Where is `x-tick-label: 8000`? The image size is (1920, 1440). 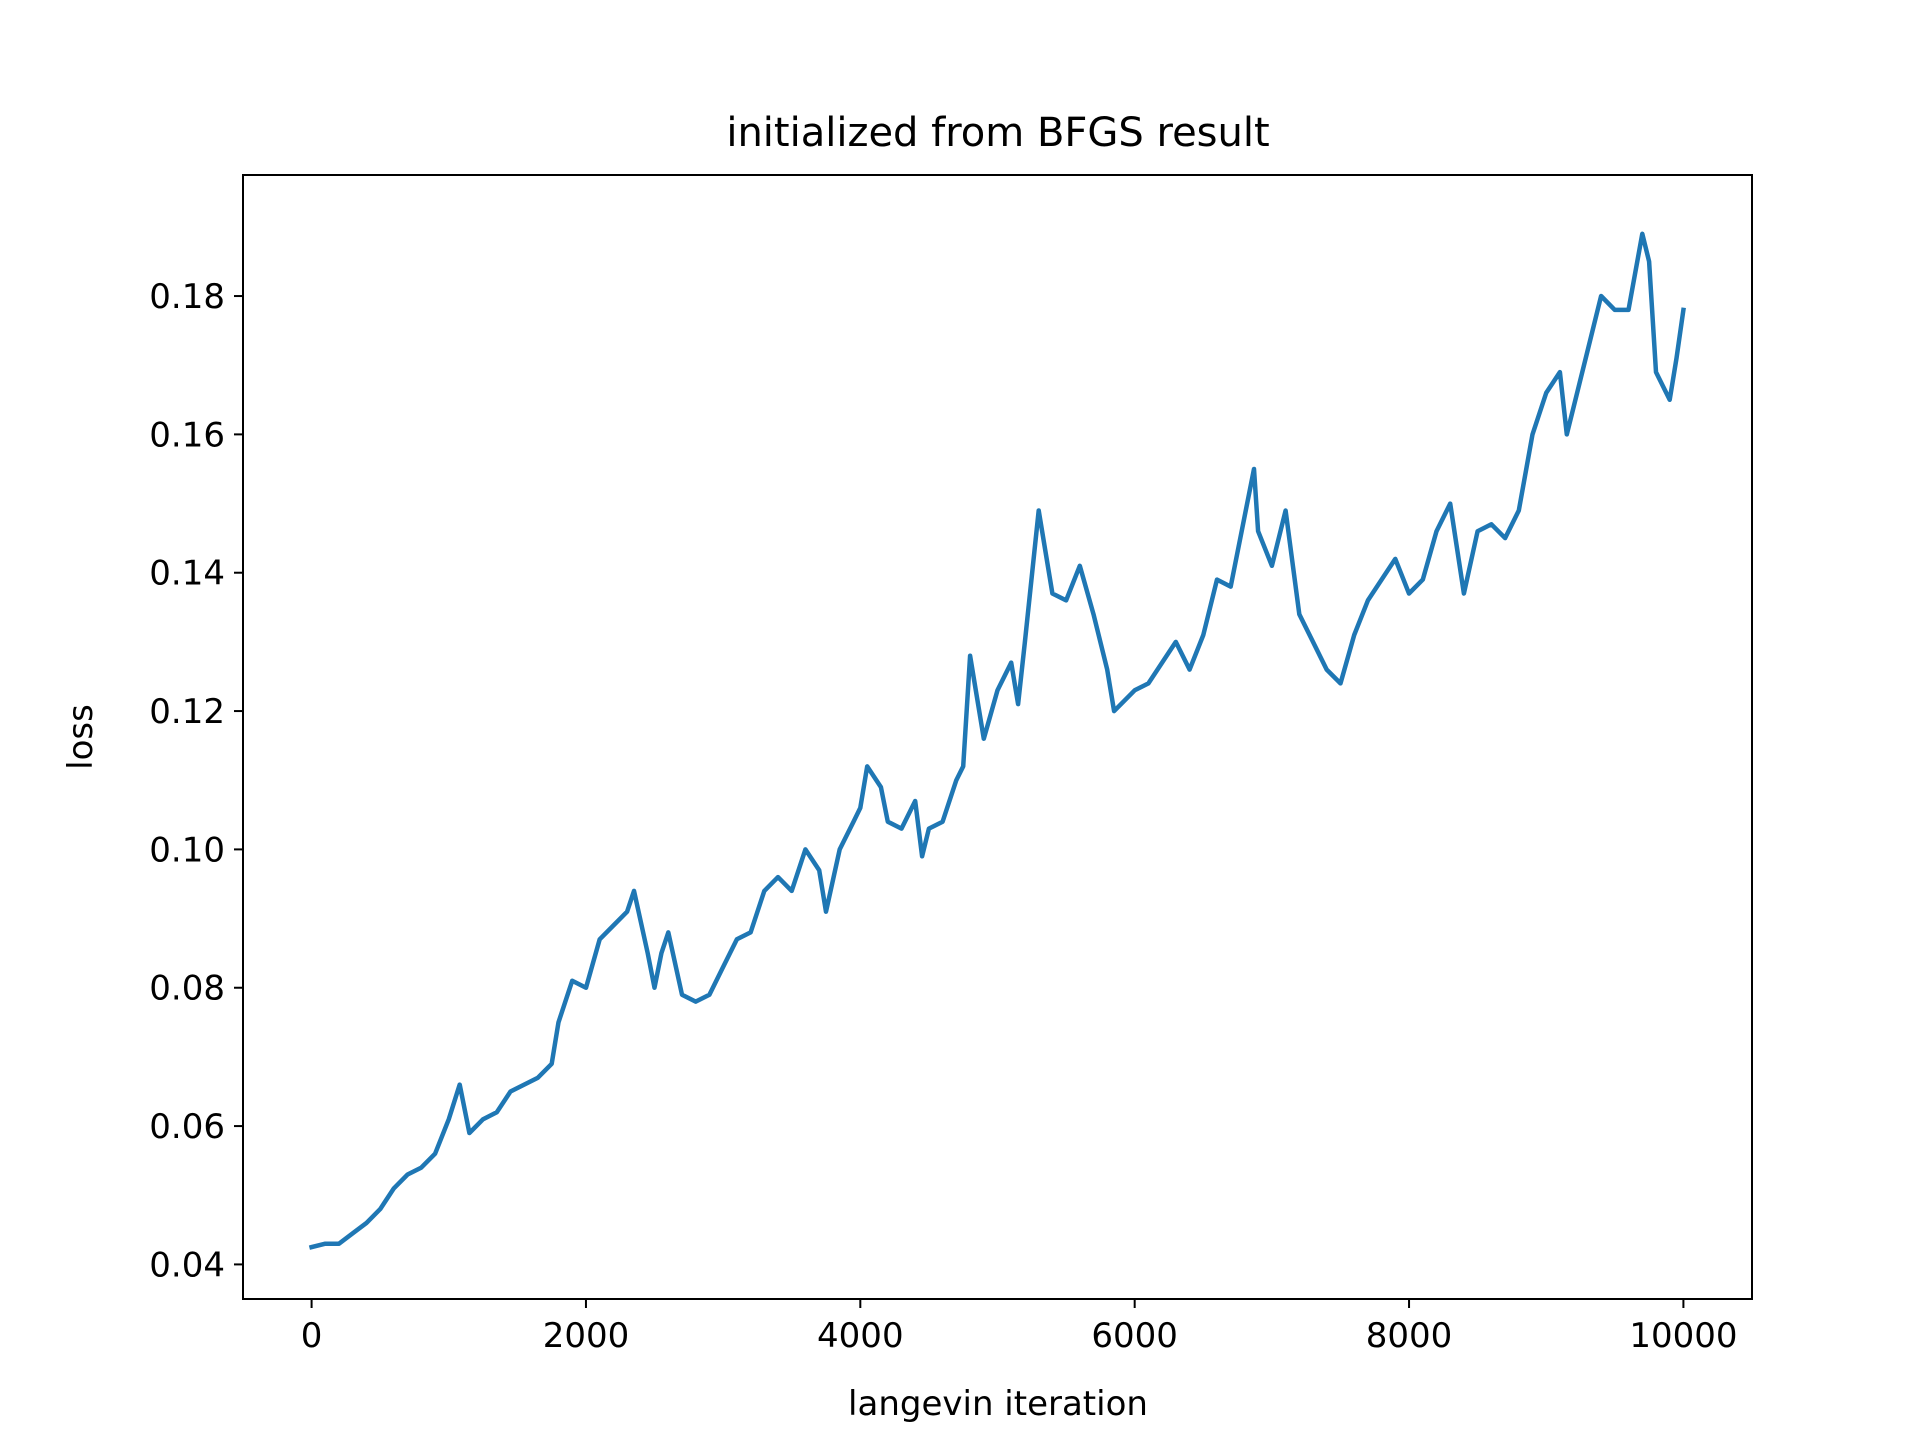 x-tick-label: 8000 is located at coordinates (1409, 1336).